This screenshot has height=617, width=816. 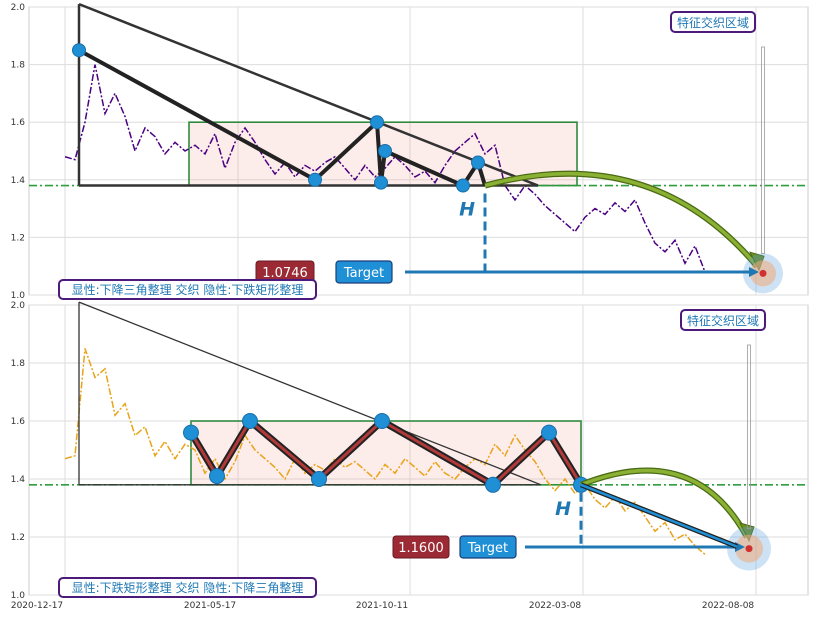 I want to click on x-tick-label: 2020-12-17, so click(x=37, y=606).